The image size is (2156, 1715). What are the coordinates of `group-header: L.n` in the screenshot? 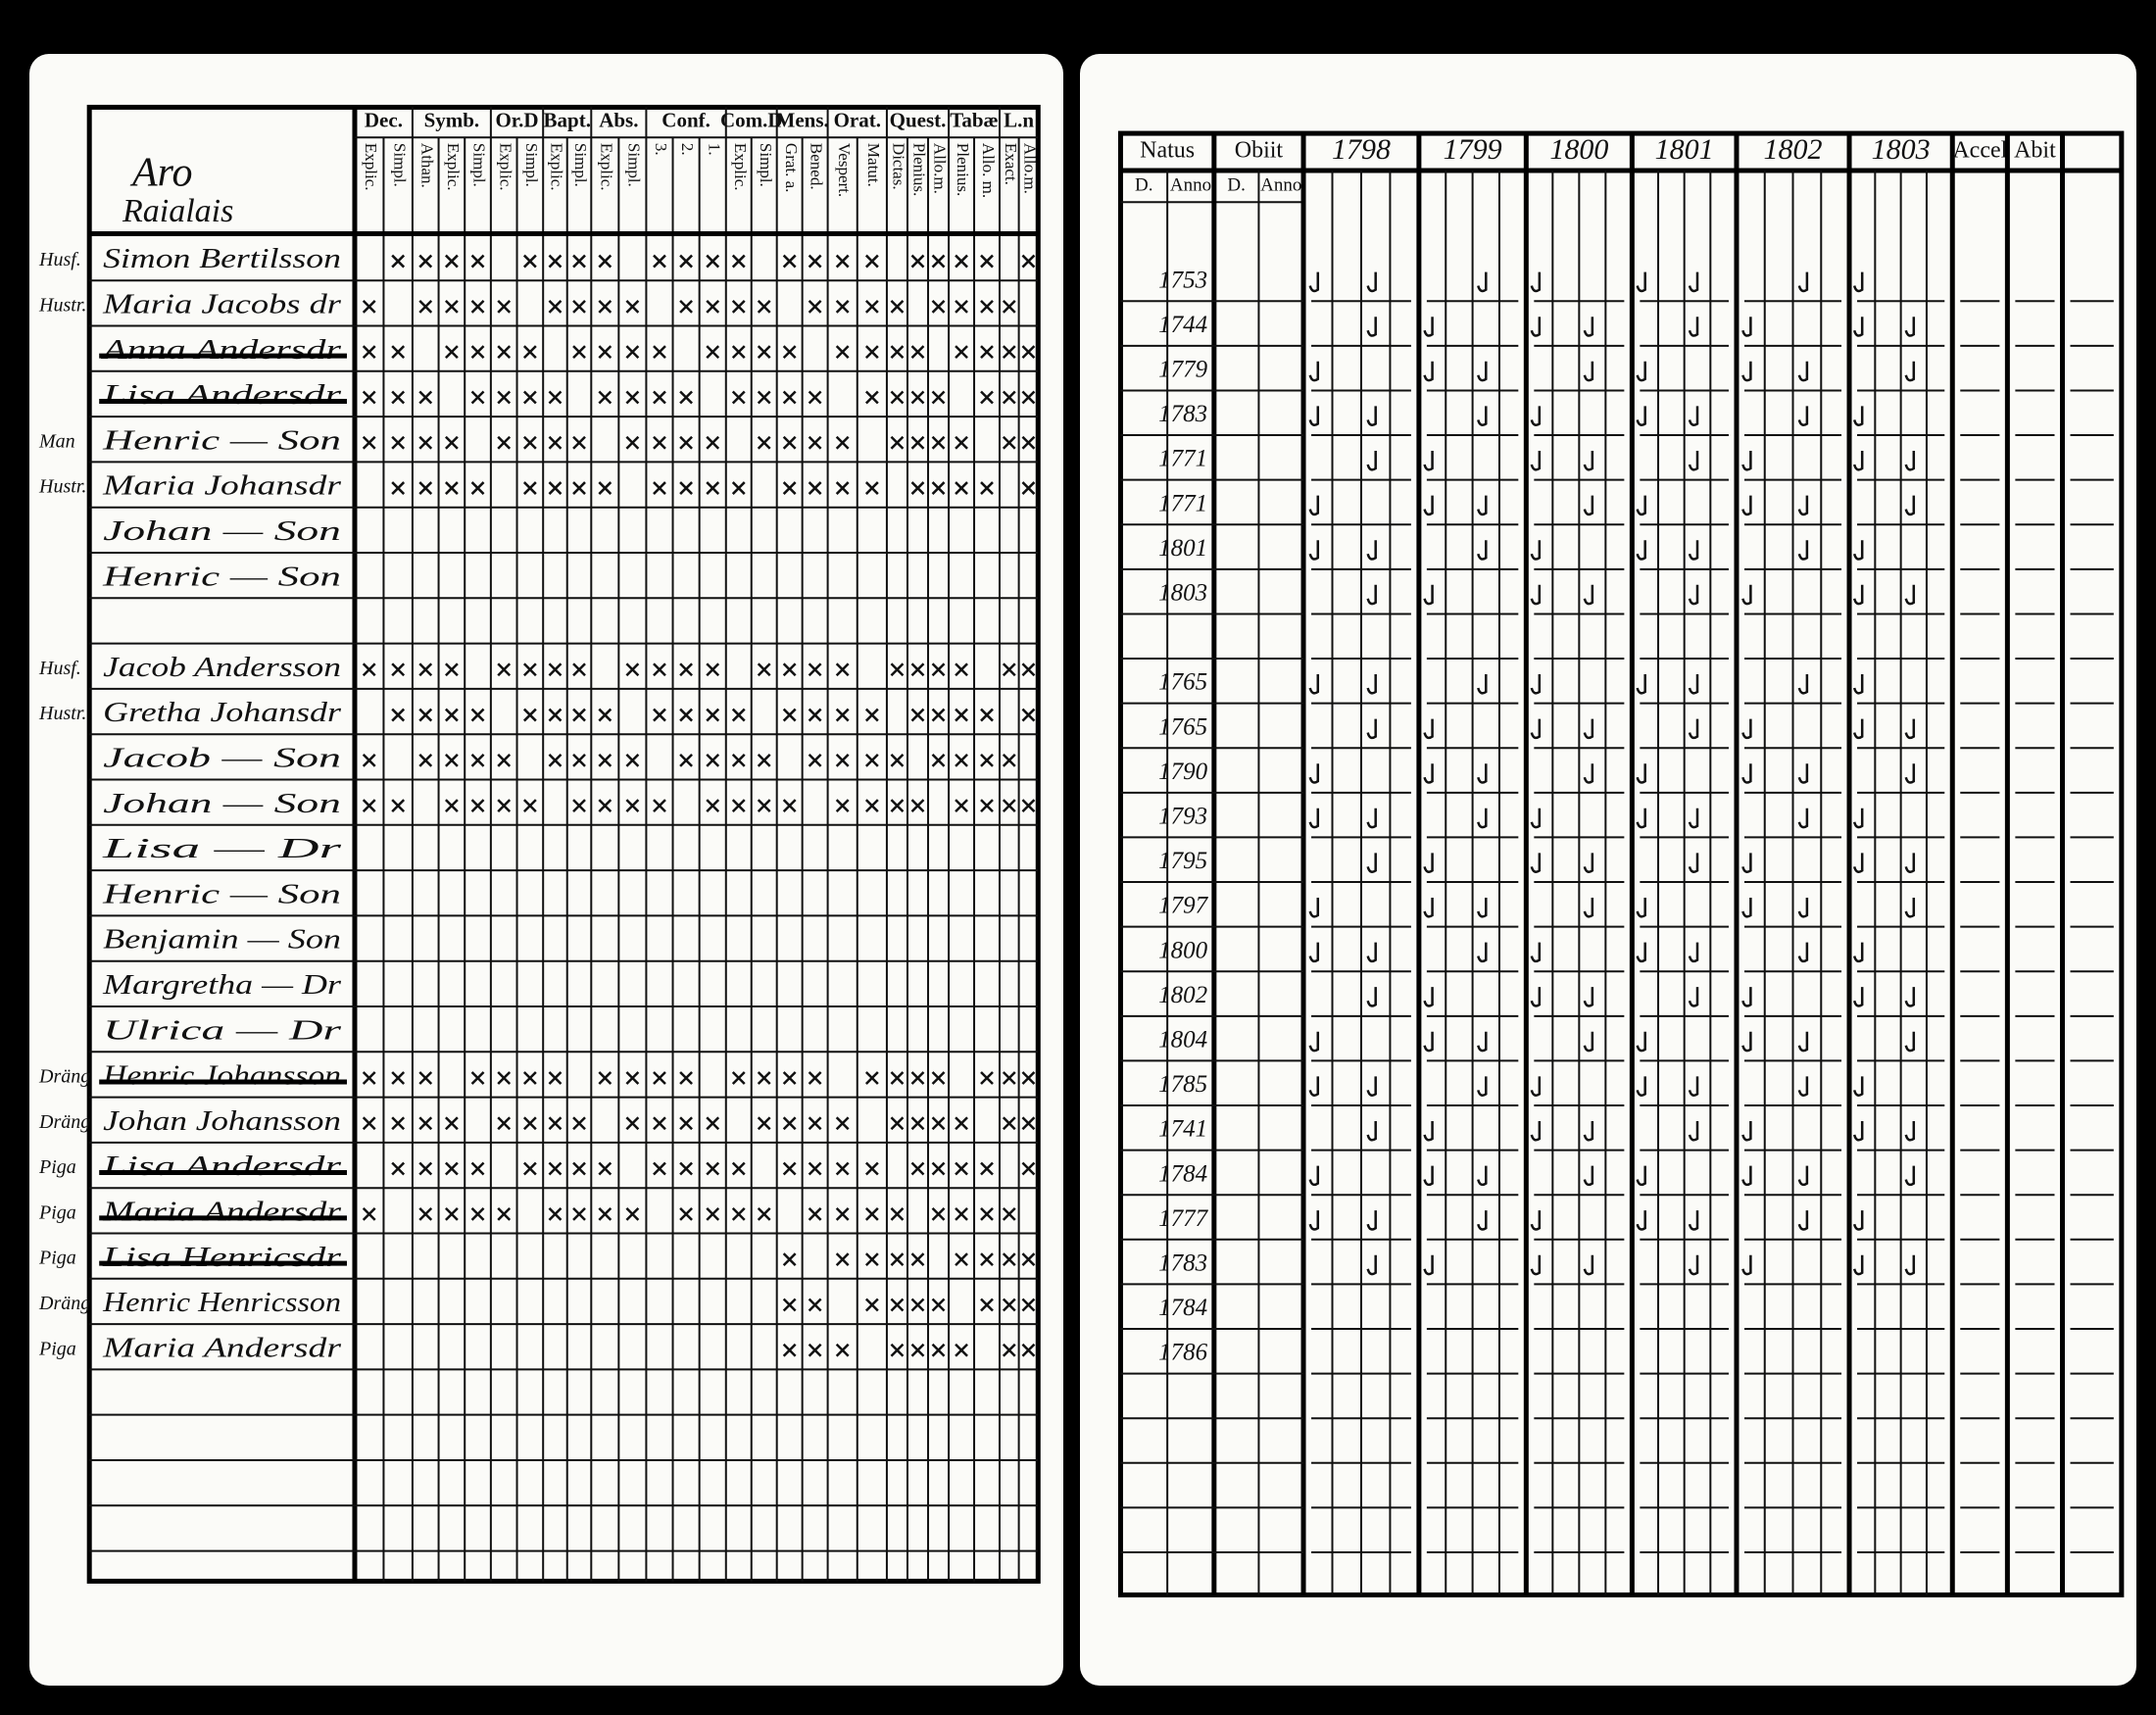 It's located at (1019, 120).